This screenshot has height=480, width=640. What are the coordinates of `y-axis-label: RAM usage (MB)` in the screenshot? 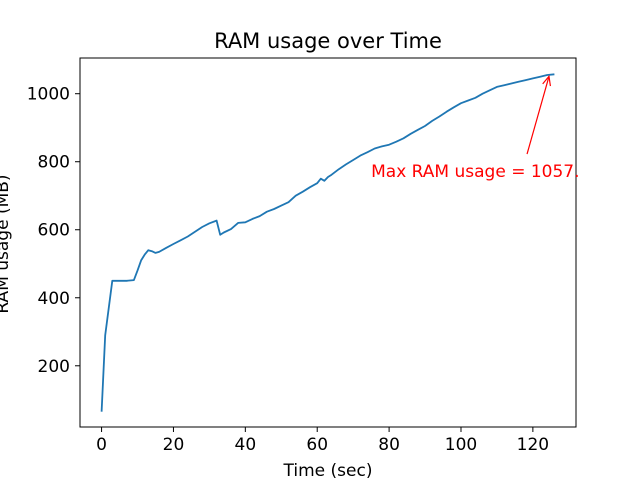 It's located at (6, 243).